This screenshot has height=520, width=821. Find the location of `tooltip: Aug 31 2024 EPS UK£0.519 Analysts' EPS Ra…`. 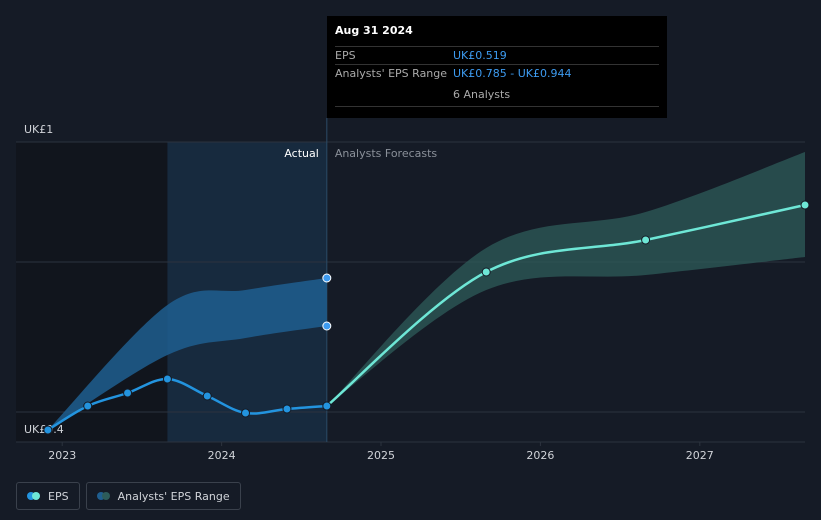

tooltip: Aug 31 2024 EPS UK£0.519 Analysts' EPS Ra… is located at coordinates (497, 67).